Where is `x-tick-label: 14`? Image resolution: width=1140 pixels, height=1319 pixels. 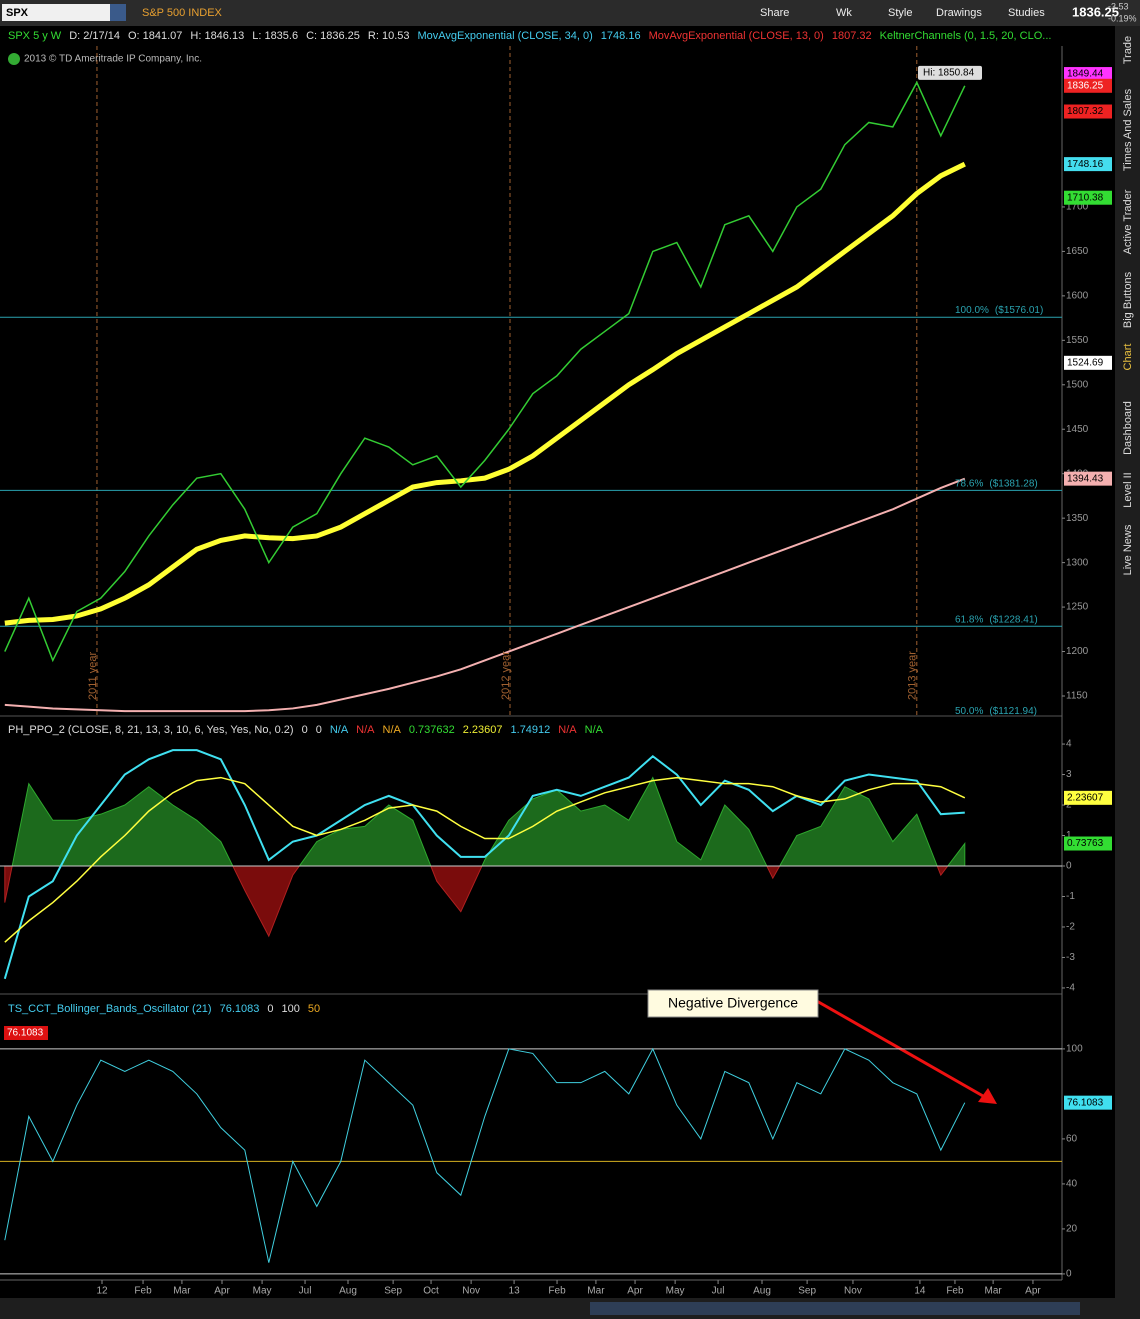
x-tick-label: 14 is located at coordinates (920, 1291).